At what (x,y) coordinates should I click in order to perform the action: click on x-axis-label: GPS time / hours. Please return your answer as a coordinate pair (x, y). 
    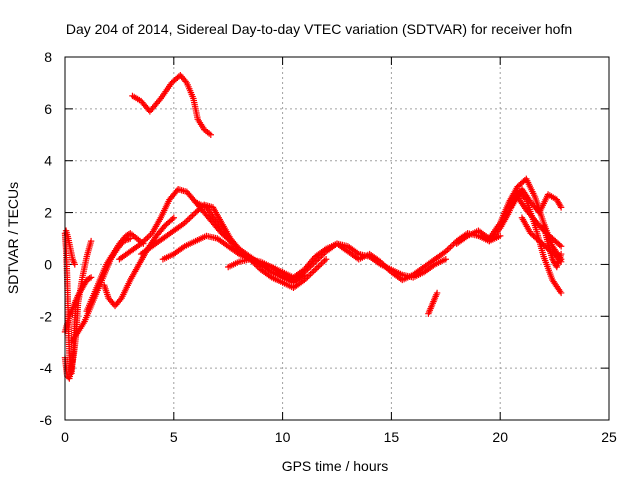
    Looking at the image, I should click on (335, 466).